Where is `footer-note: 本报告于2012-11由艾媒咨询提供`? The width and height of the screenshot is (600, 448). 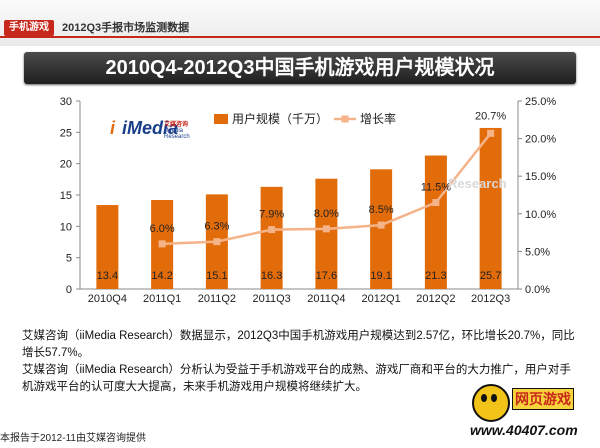
footer-note: 本报告于2012-11由艾媒咨询提供 is located at coordinates (73, 438).